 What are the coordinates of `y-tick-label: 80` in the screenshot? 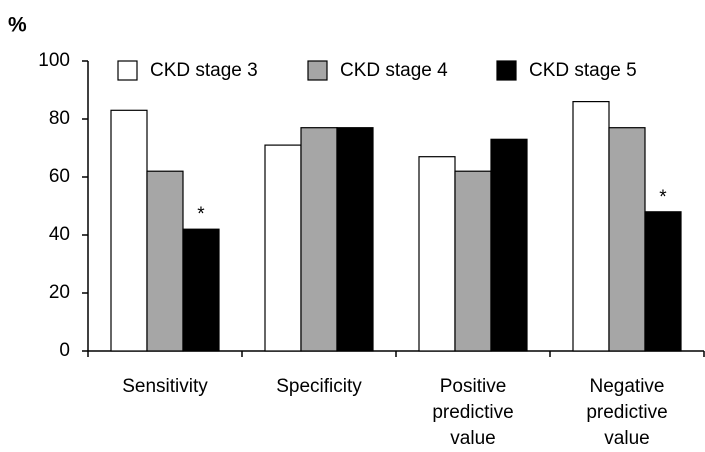 It's located at (59, 118).